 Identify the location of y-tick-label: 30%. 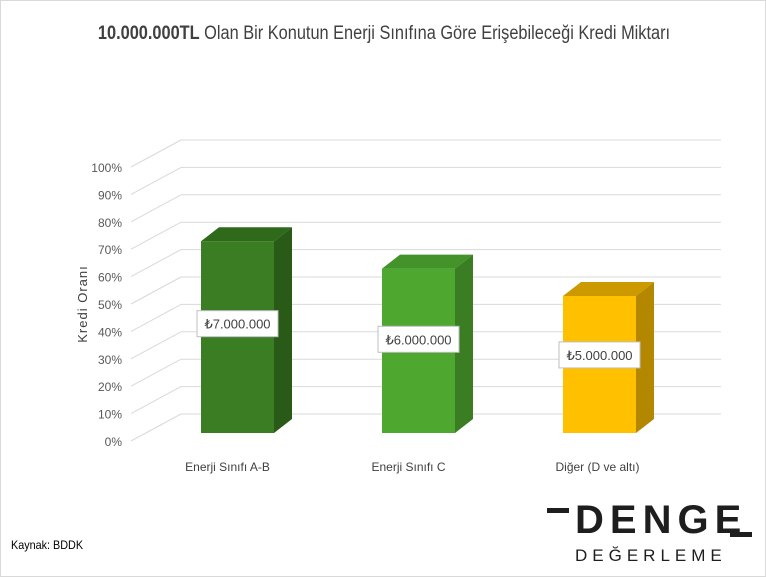
(110, 360).